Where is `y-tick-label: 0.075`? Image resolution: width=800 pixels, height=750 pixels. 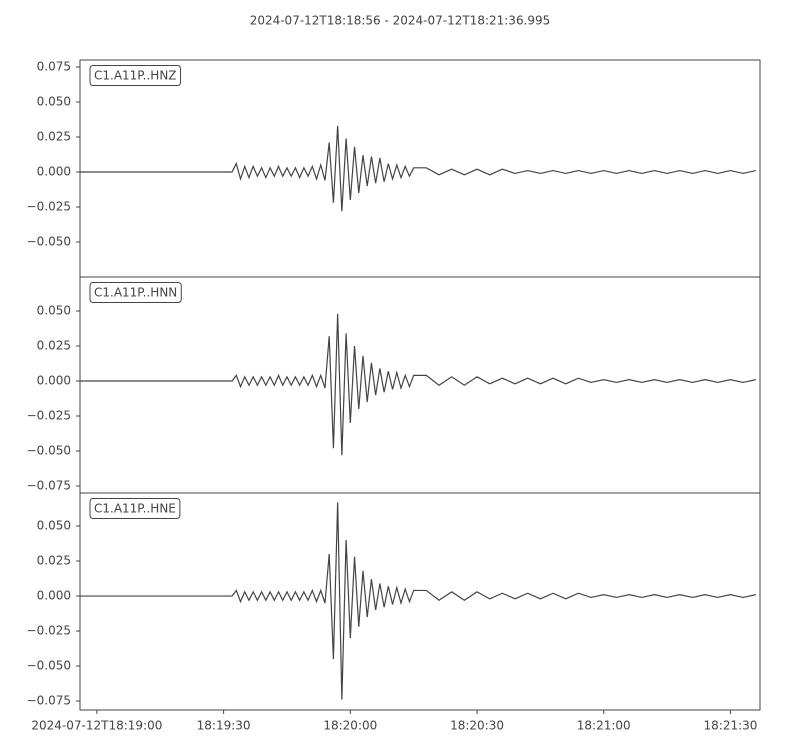 y-tick-label: 0.075 is located at coordinates (54, 67).